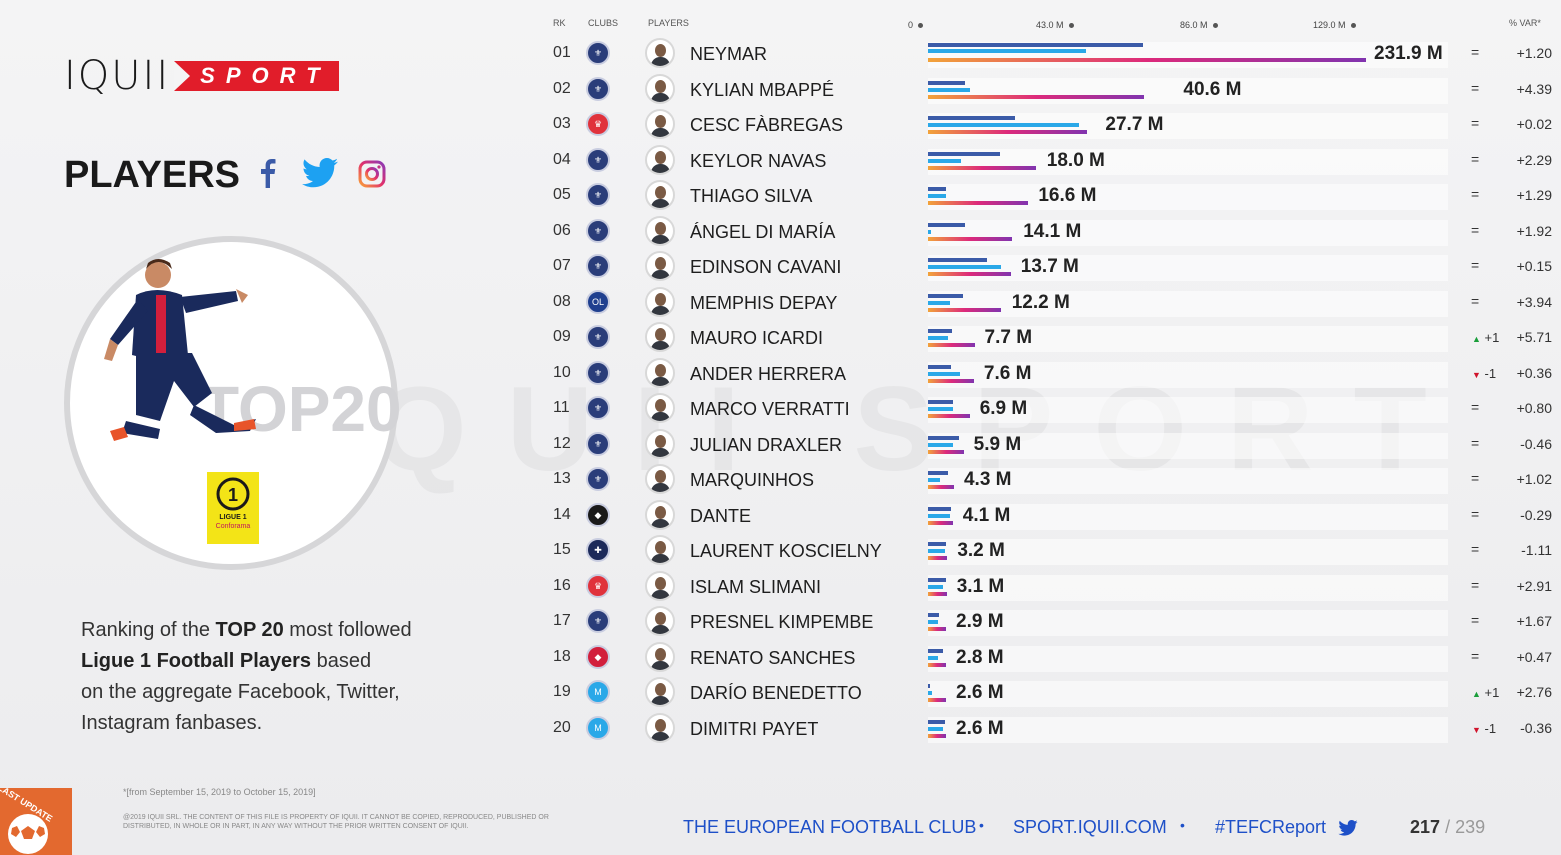 The height and width of the screenshot is (855, 1561). I want to click on footer-club-link: THE EUROPEAN FOOTBALL CLUB, so click(830, 827).